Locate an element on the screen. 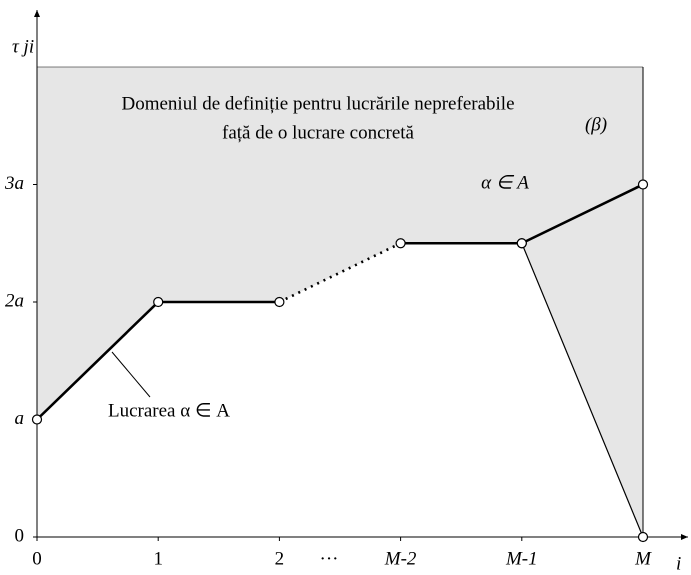 The width and height of the screenshot is (691, 575). leader-line is located at coordinates (131, 374).